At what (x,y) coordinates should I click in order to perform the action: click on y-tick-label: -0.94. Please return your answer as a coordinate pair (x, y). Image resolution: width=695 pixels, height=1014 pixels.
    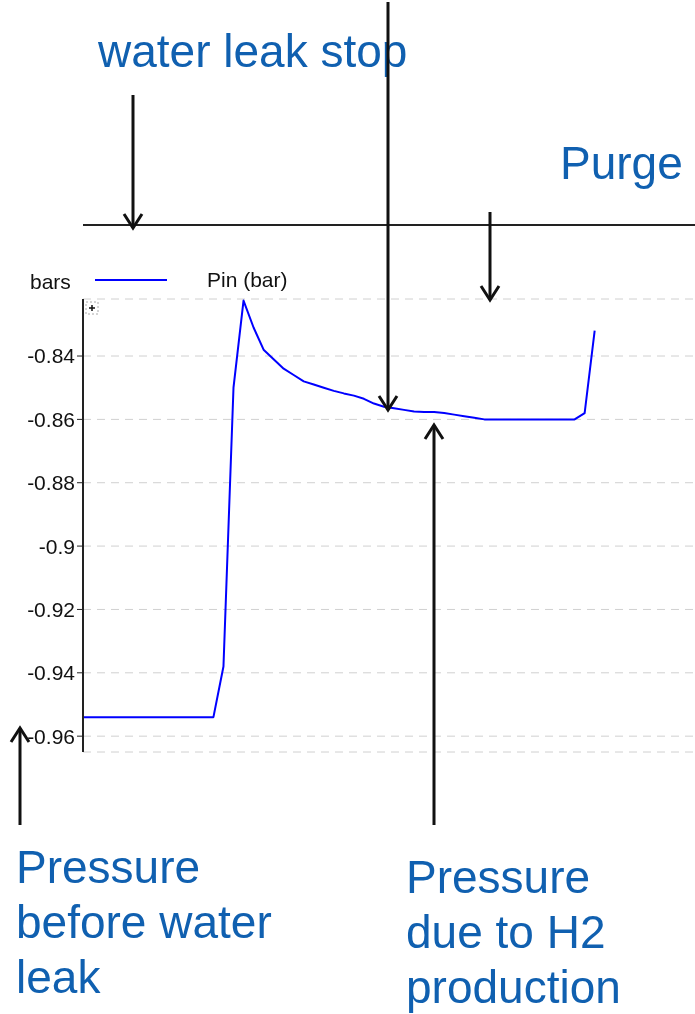
    Looking at the image, I should click on (51, 673).